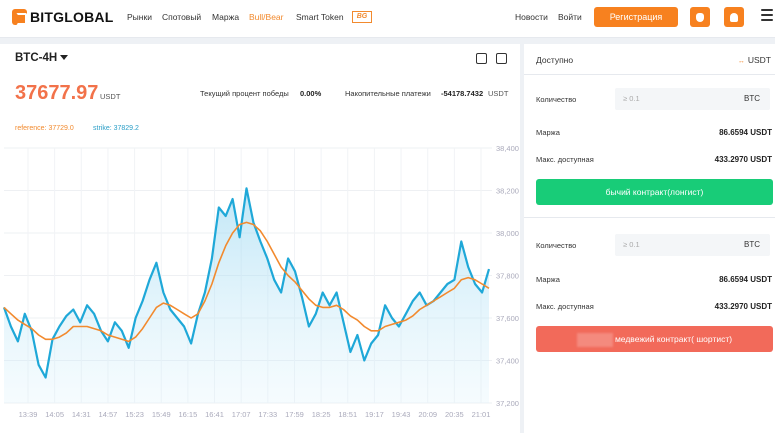 Image resolution: width=775 pixels, height=433 pixels. What do you see at coordinates (759, 60) in the screenshot?
I see `available-currency: USDT` at bounding box center [759, 60].